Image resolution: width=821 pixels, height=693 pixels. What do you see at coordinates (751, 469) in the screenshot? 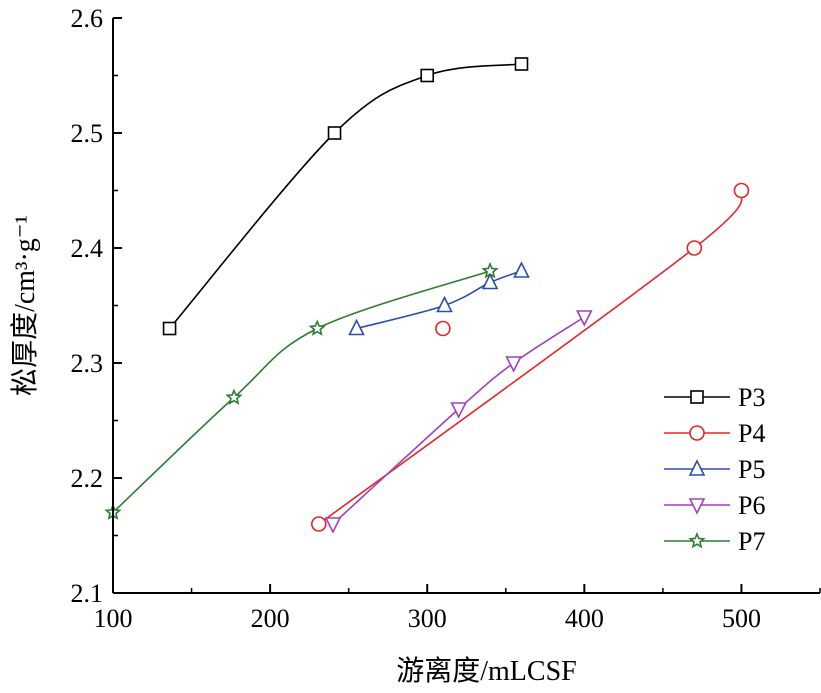
I see `legend-label: P5` at bounding box center [751, 469].